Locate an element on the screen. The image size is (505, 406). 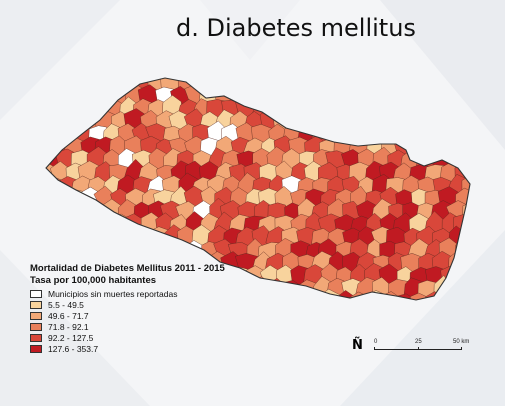
legend-label: Municipios sin muertes reportadas is located at coordinates (113, 293).